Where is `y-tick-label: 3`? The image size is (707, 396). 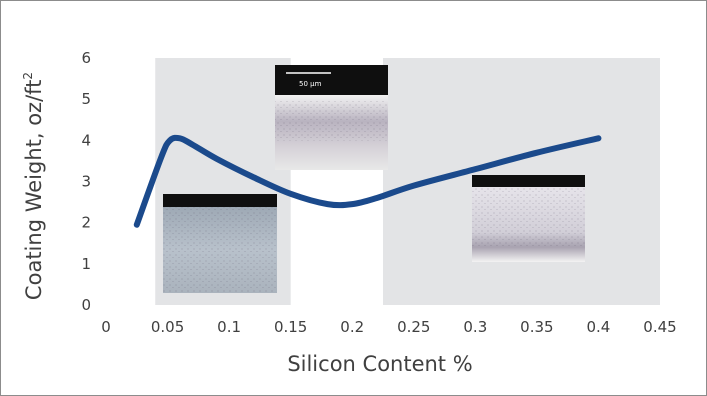
y-tick-label: 3 is located at coordinates (86, 182).